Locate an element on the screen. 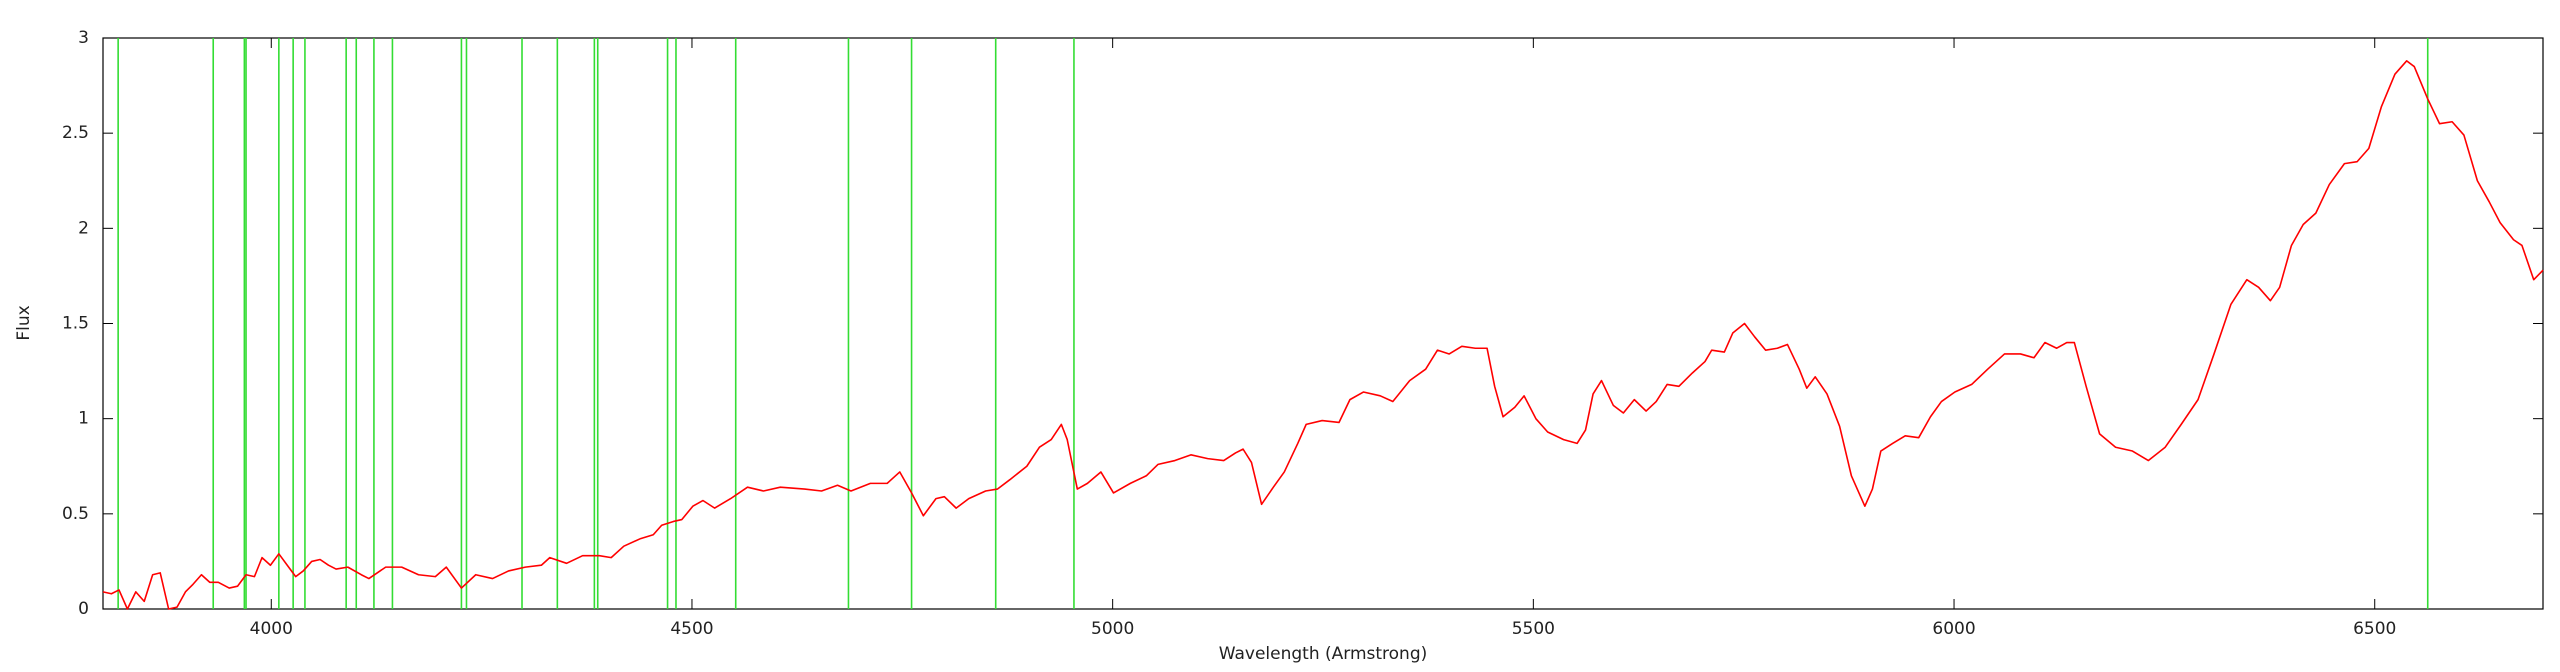 This screenshot has width=2560, height=672. y-tick-label: 2.5 is located at coordinates (75, 133).